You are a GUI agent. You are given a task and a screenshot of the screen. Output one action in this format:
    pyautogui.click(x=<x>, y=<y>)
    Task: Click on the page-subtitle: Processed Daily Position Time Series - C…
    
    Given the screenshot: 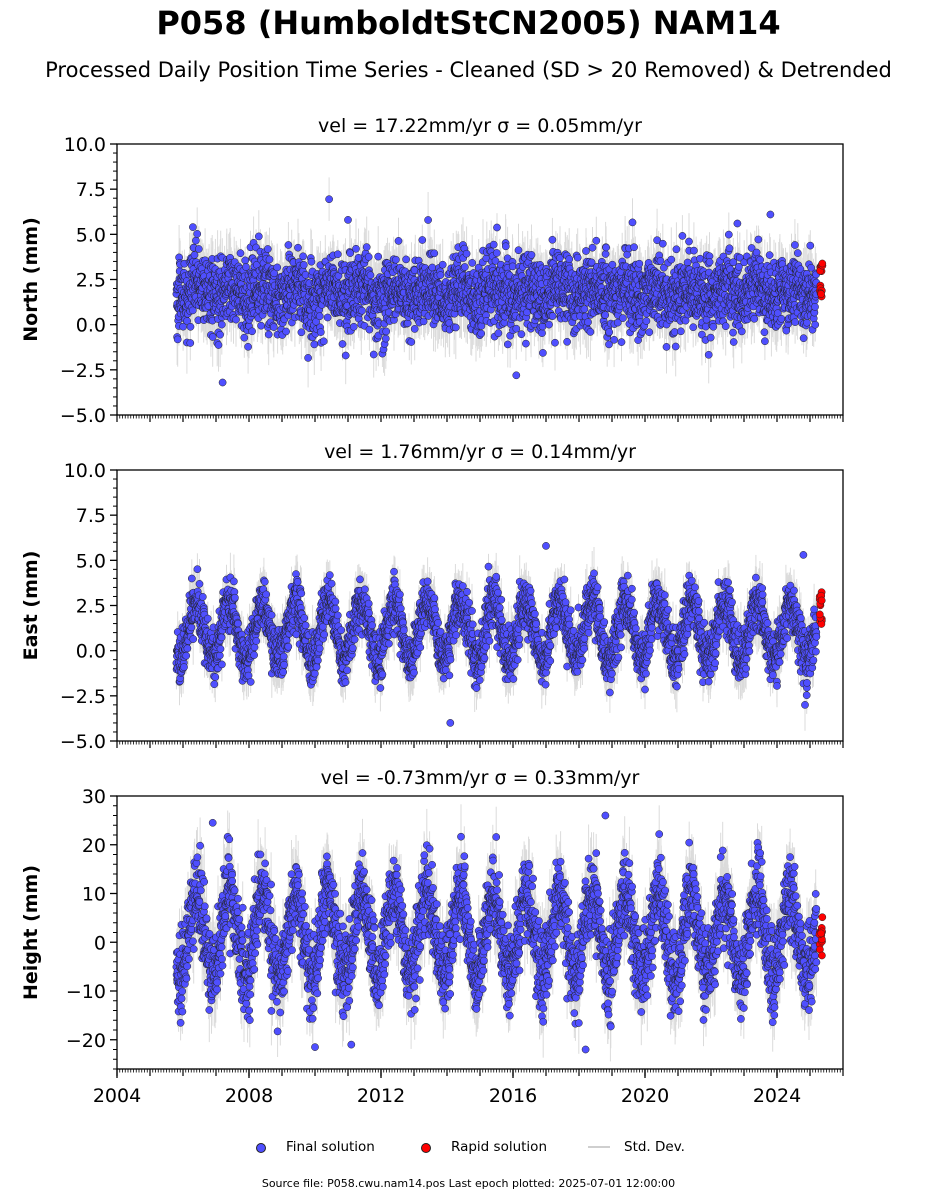 What is the action you would take?
    pyautogui.click(x=468, y=70)
    